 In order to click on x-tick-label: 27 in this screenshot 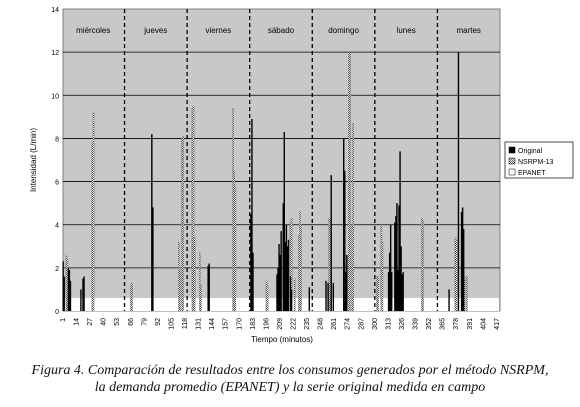, I will do `click(90, 322)`.